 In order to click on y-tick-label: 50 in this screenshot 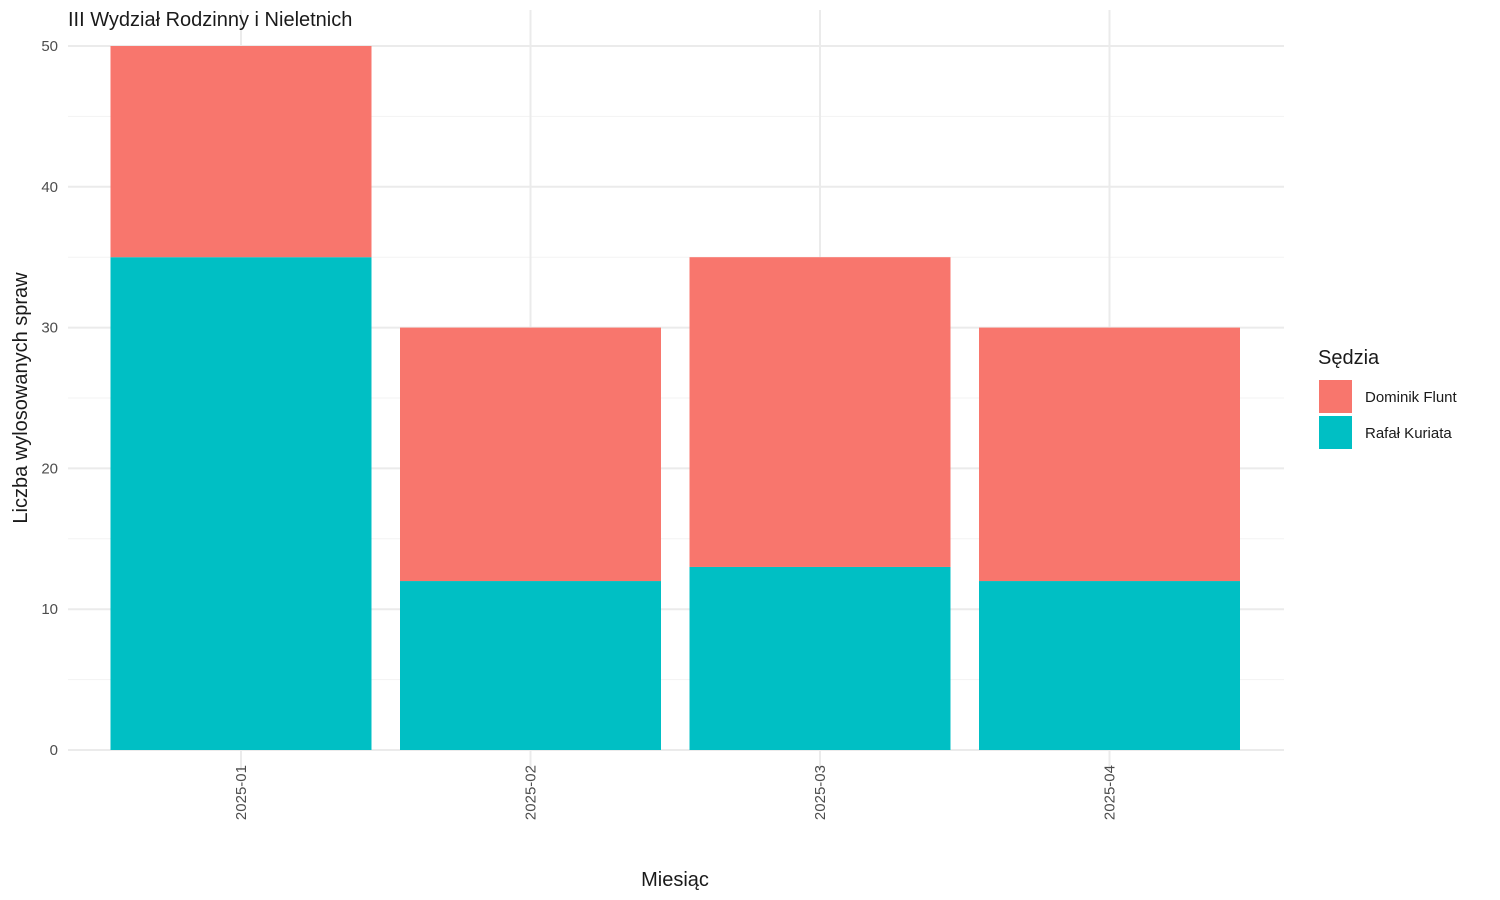, I will do `click(49, 46)`.